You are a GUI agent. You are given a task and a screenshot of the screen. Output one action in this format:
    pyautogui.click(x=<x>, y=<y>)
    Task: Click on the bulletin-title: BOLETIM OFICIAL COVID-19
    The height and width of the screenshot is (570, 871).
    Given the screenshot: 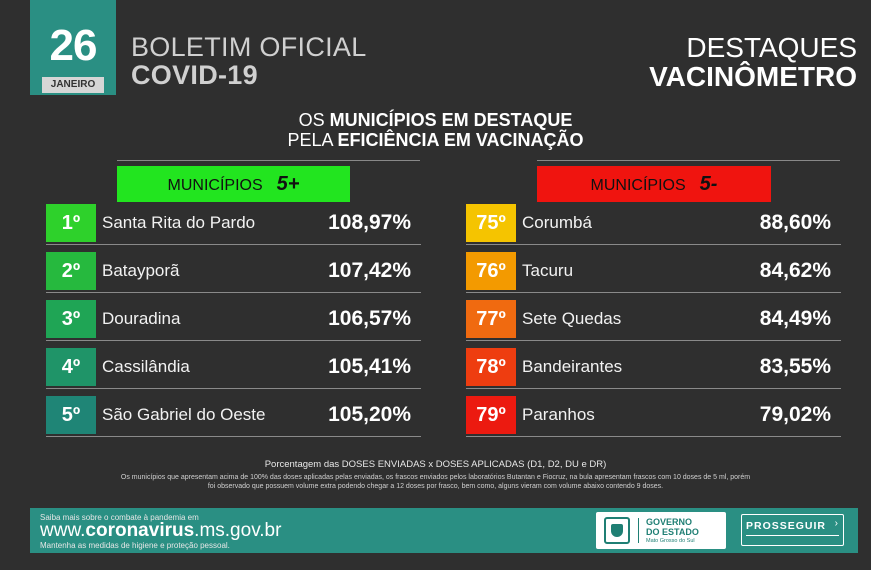 What is the action you would take?
    pyautogui.click(x=249, y=61)
    